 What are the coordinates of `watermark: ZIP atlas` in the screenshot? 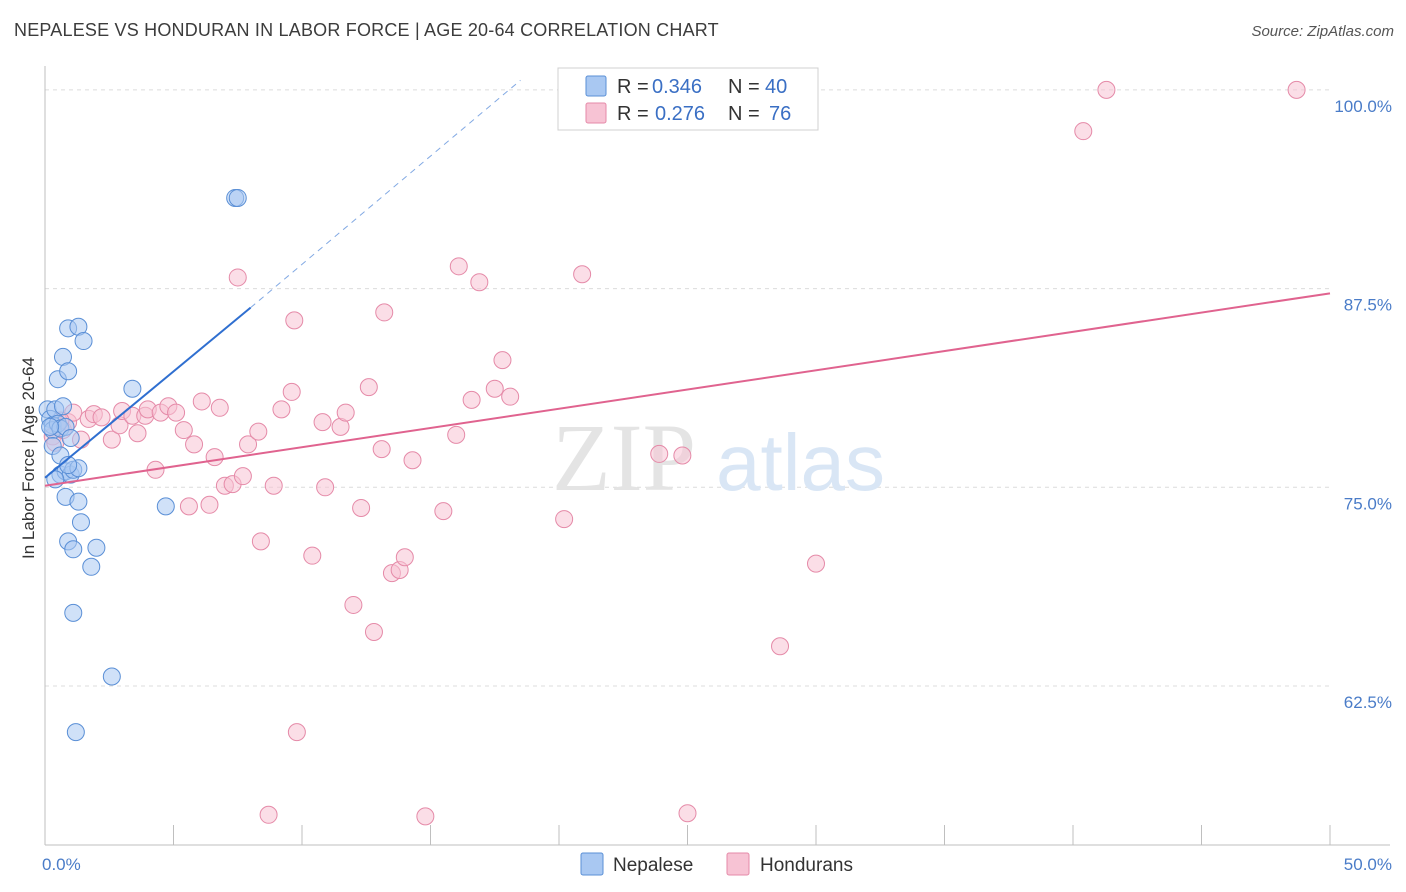 It's located at (718, 457).